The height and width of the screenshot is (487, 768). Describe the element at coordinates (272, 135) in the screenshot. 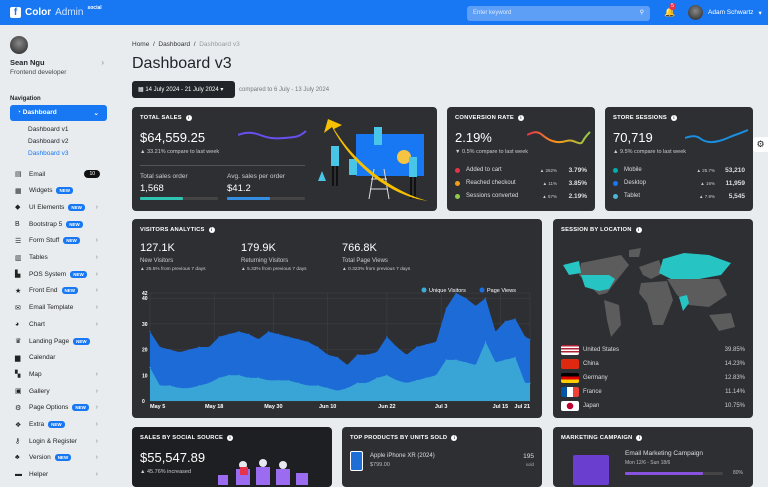

I see `total-sales-sparkline` at that location.